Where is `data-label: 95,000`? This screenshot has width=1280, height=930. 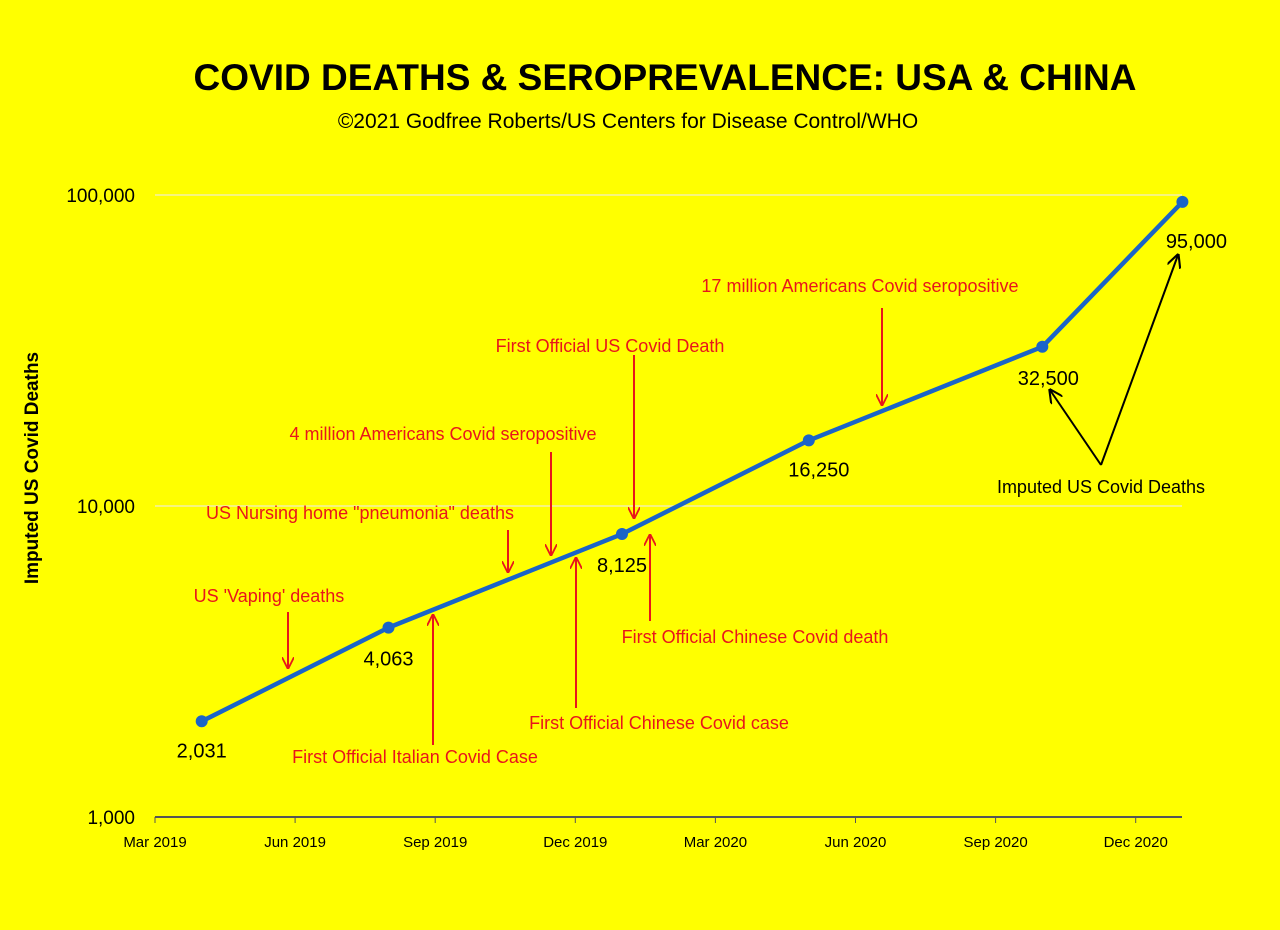
data-label: 95,000 is located at coordinates (1196, 242).